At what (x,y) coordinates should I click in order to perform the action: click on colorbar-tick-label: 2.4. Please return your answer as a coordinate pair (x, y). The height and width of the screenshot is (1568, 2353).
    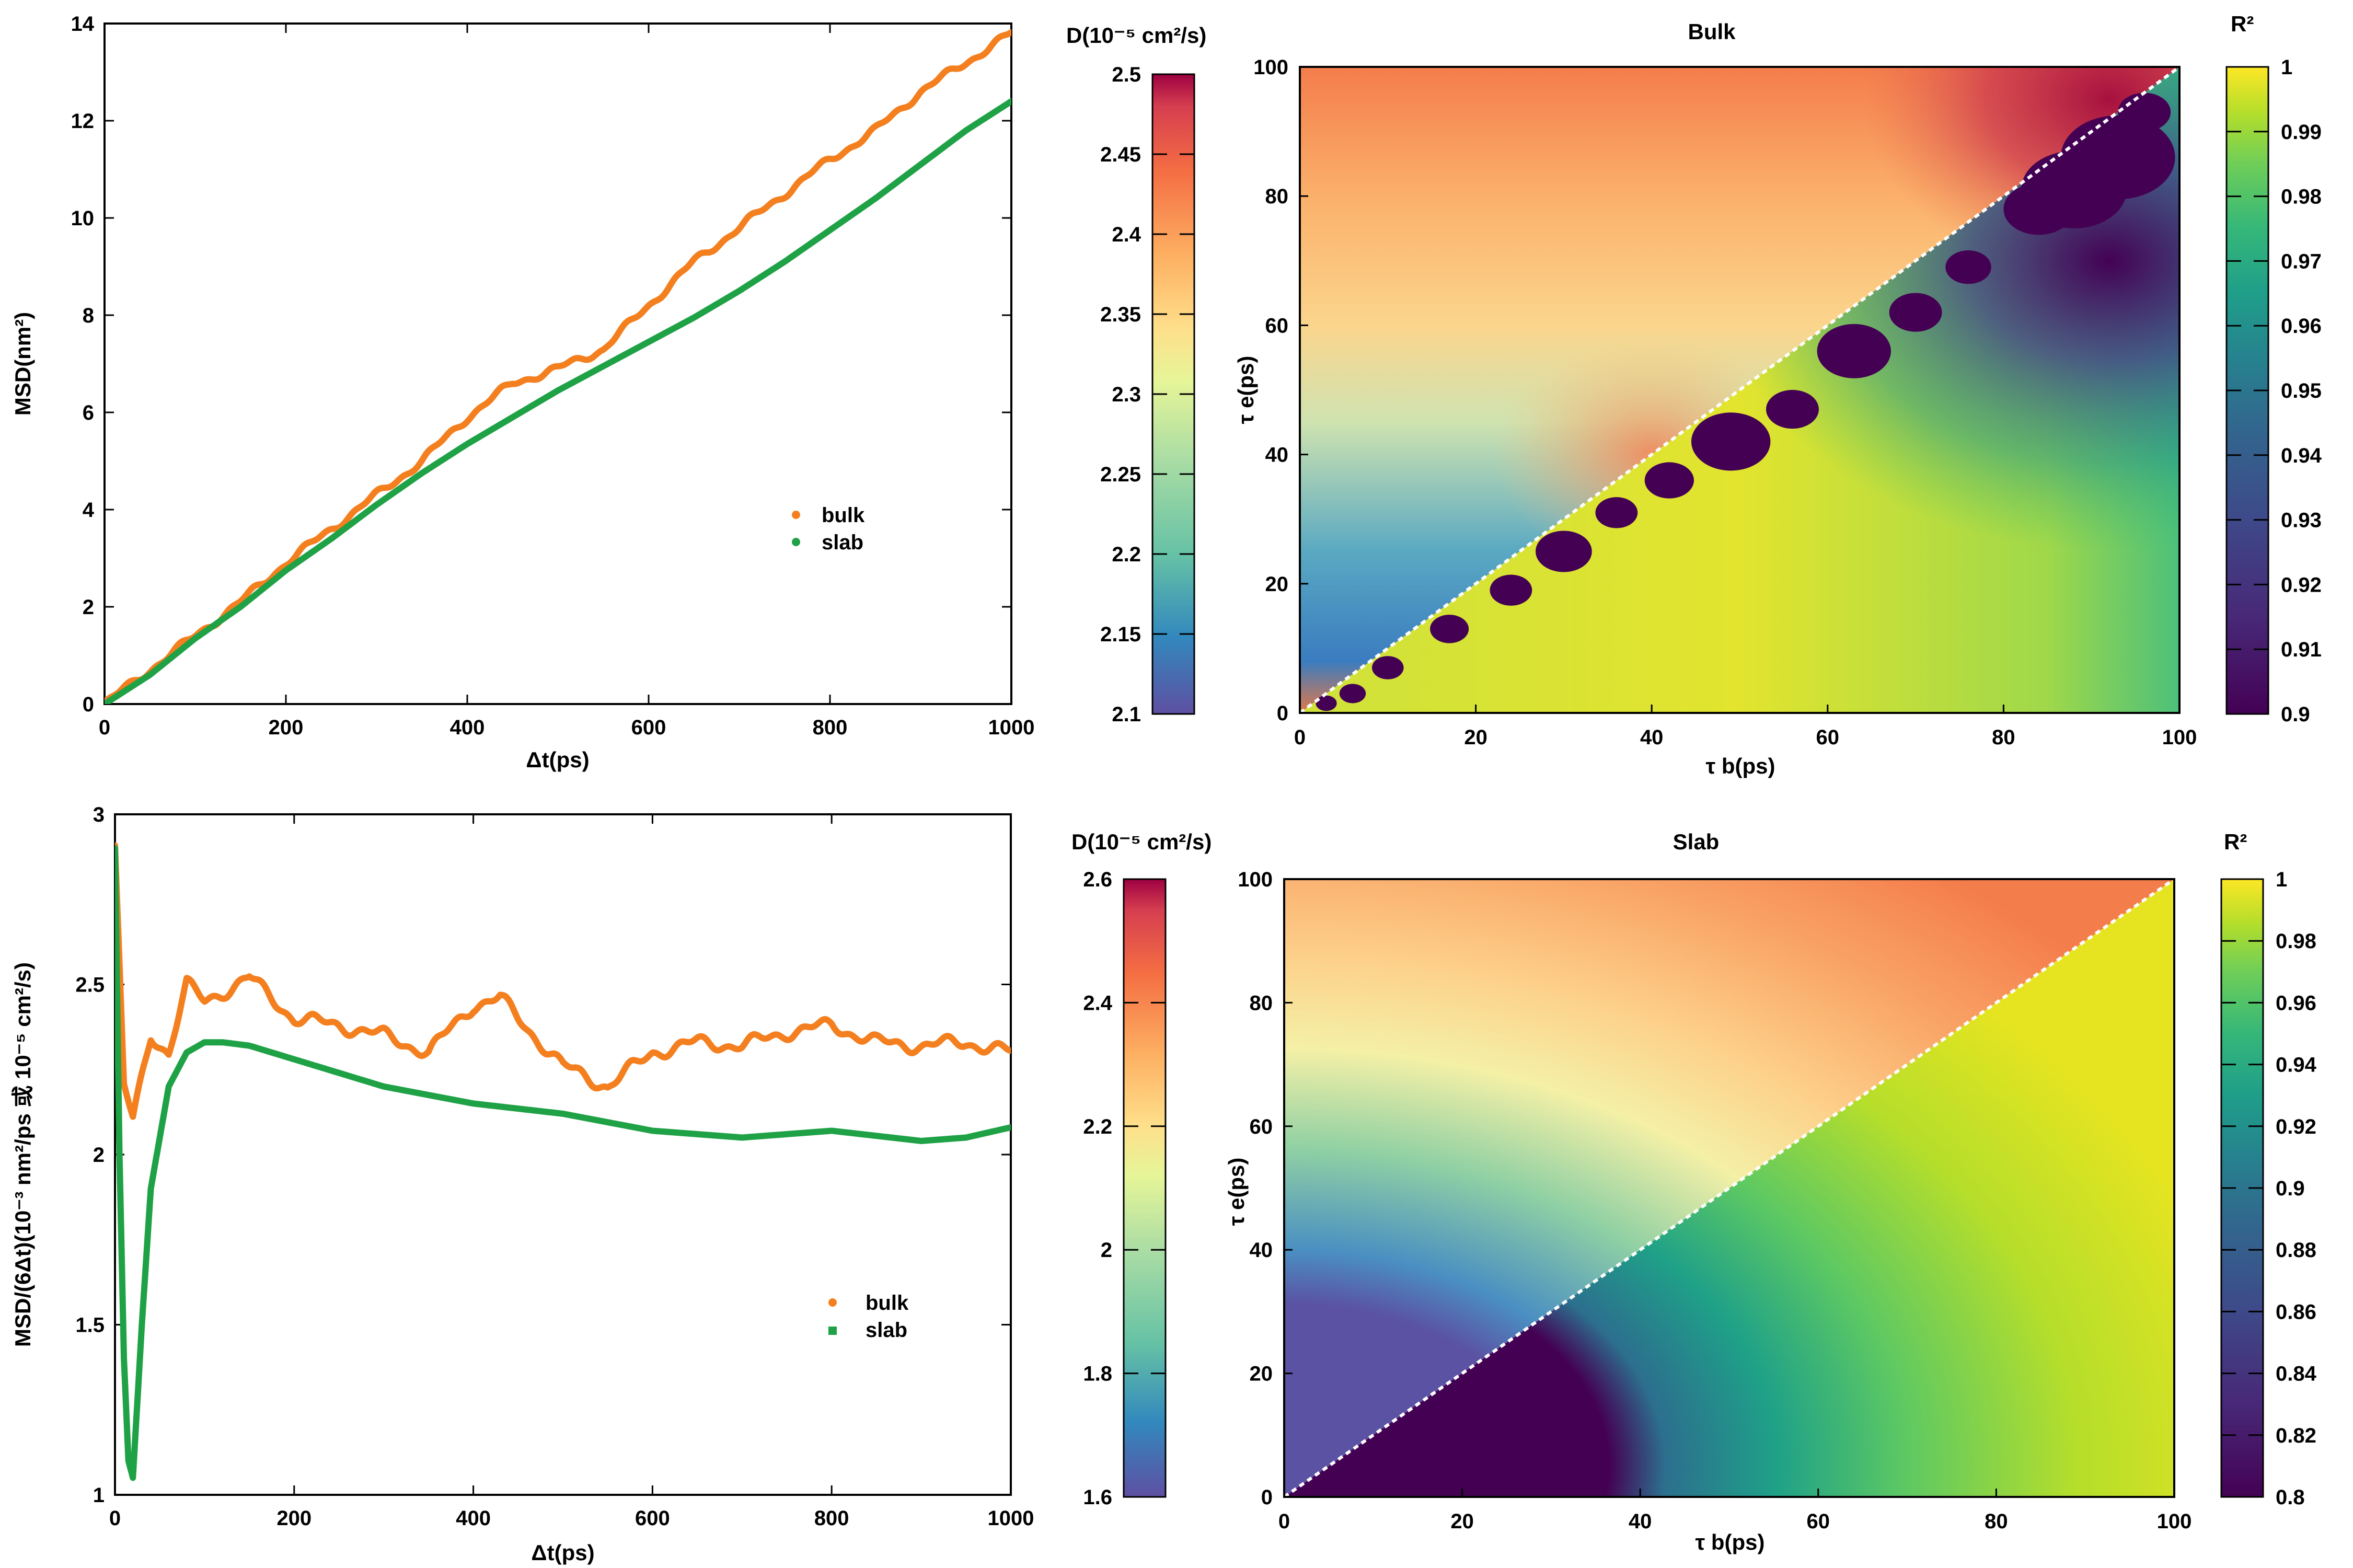
    Looking at the image, I should click on (1097, 1002).